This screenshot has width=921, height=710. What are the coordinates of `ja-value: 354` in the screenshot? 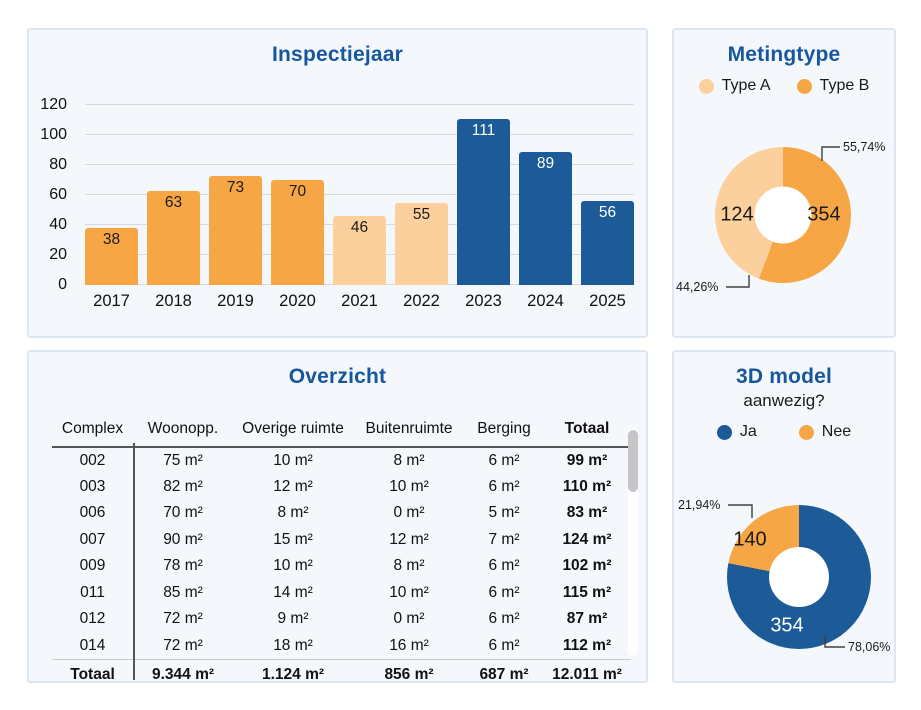 It's located at (787, 625).